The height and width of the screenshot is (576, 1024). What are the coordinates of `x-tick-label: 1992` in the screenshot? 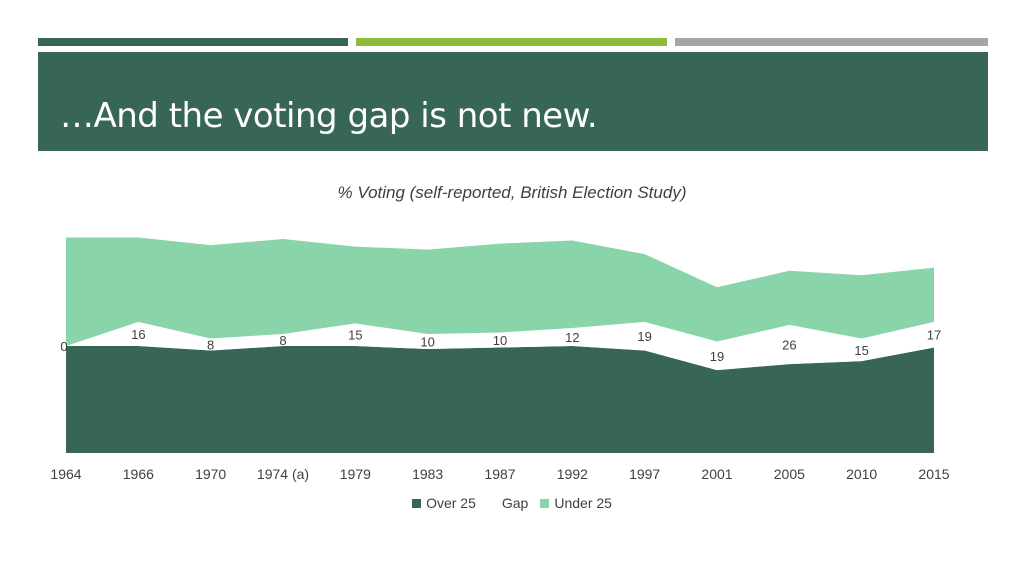 It's located at (572, 474).